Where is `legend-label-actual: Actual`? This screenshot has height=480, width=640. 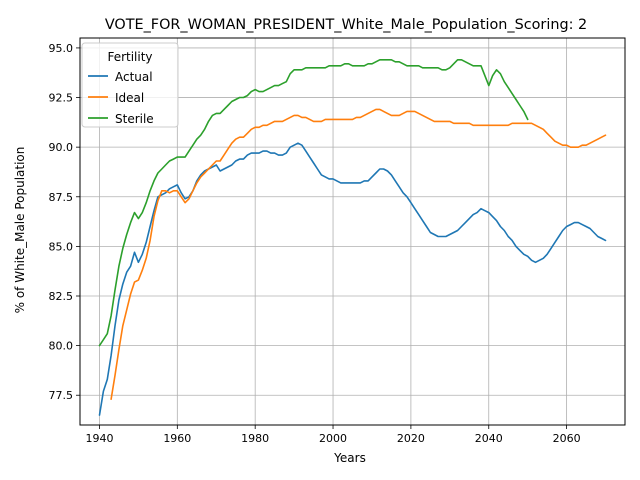
legend-label-actual: Actual is located at coordinates (134, 77).